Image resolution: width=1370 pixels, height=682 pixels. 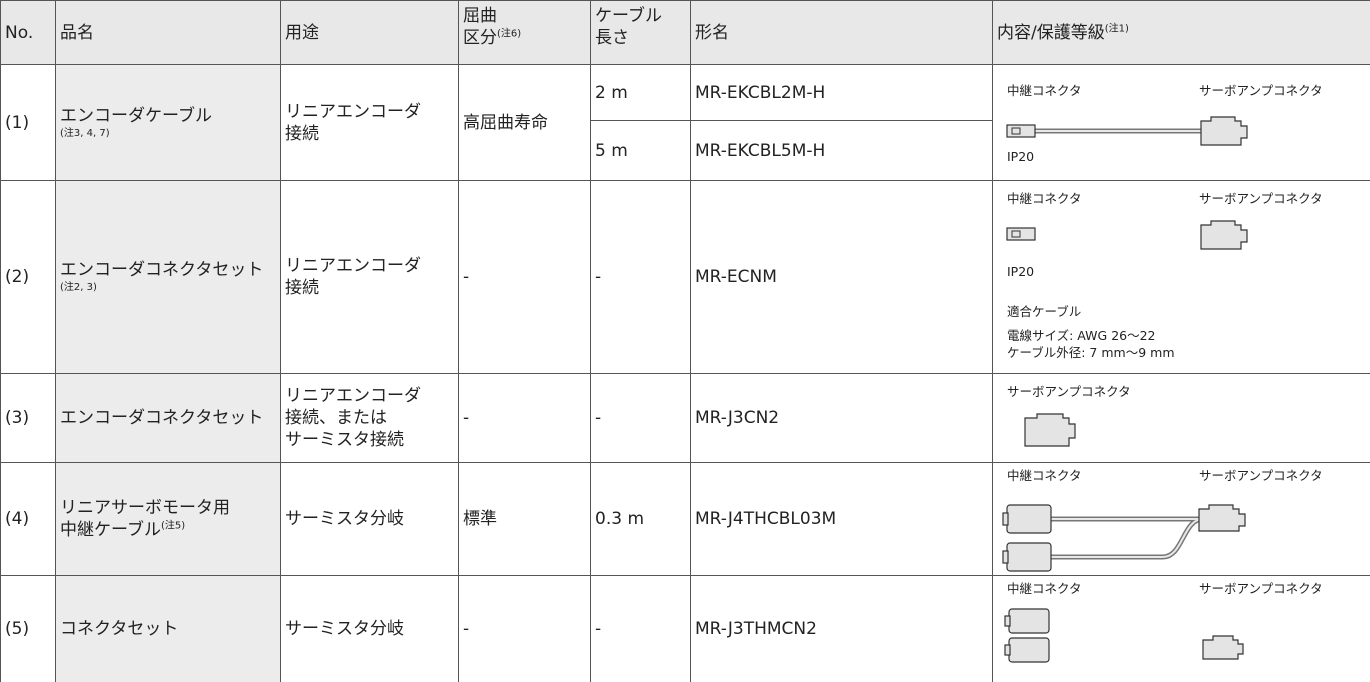 I want to click on diagram: サーボアンプコネクタ, so click(x=1069, y=415).